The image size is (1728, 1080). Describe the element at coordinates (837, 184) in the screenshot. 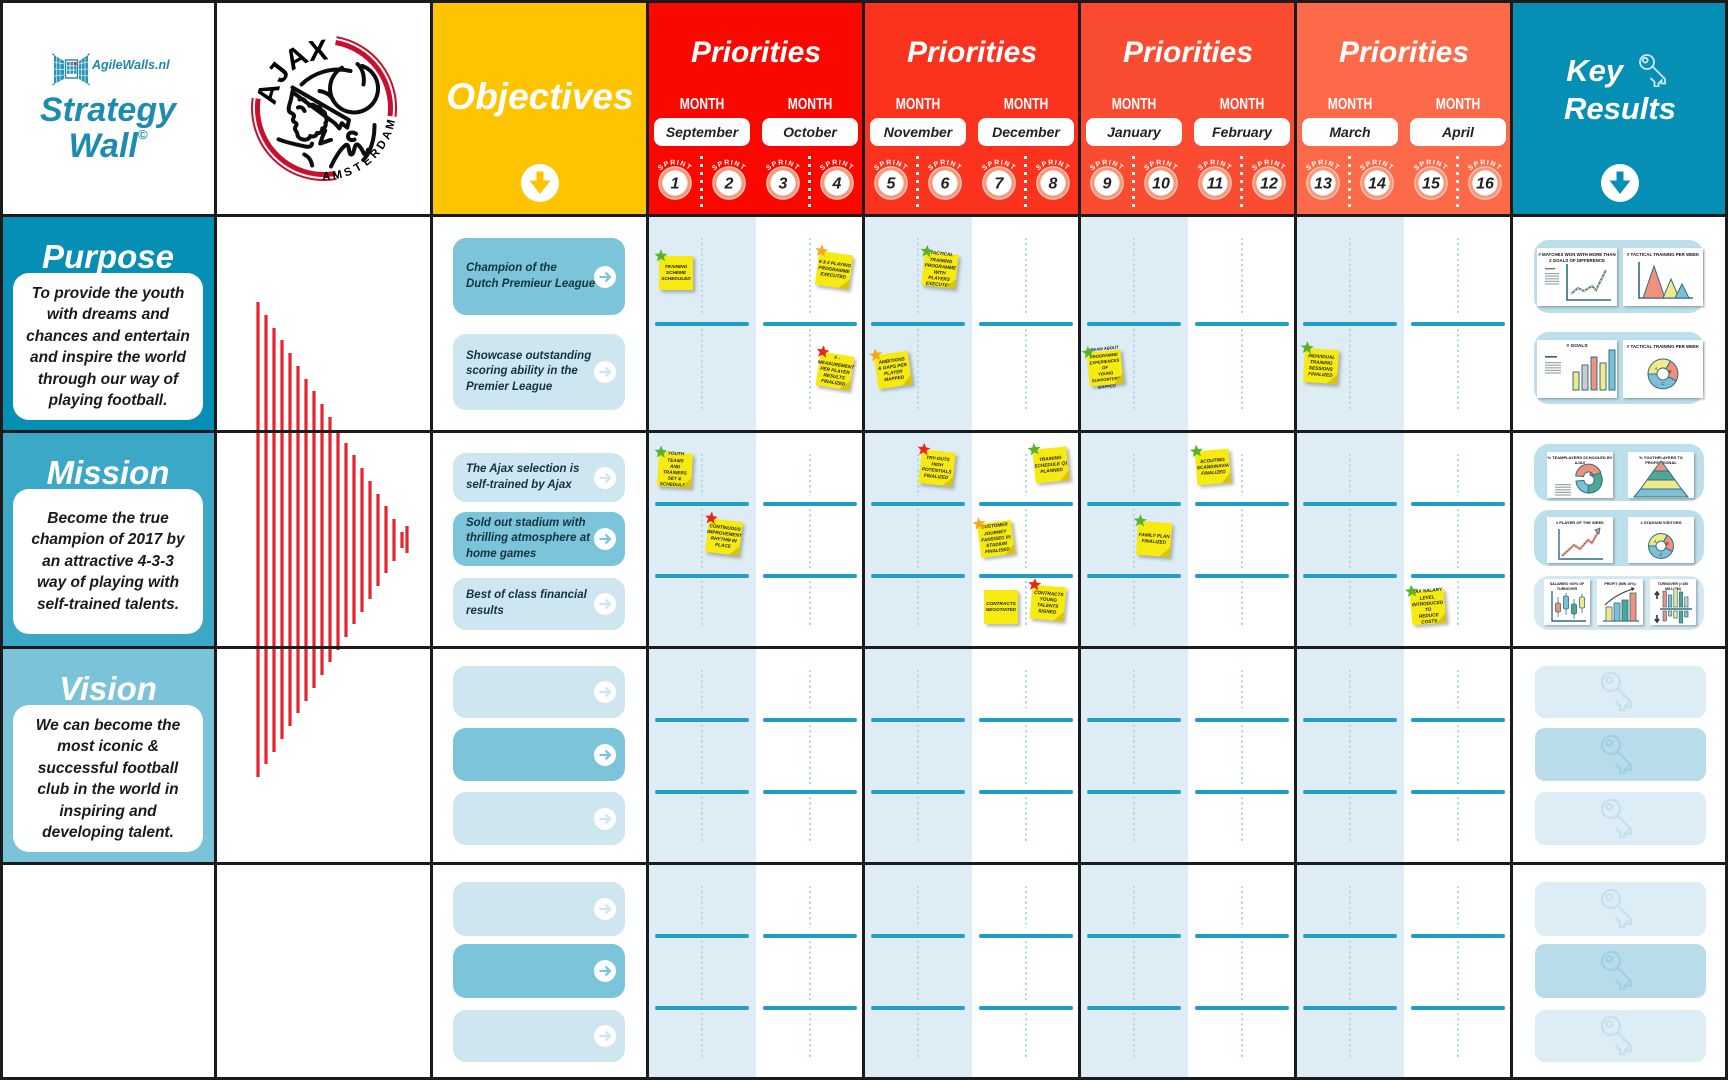

I see `svg-text: 4` at that location.